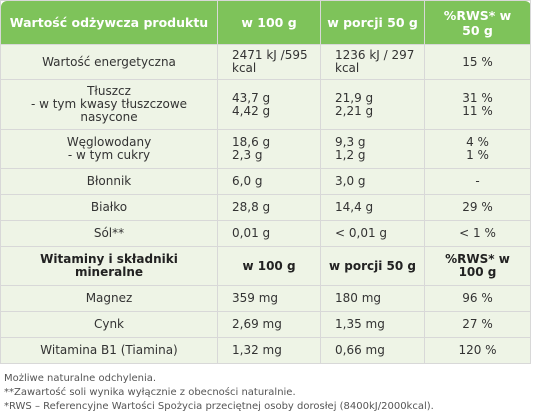 The width and height of the screenshot is (533, 415). I want to click on header-rws: %RWS* w 50 g, so click(477, 22).